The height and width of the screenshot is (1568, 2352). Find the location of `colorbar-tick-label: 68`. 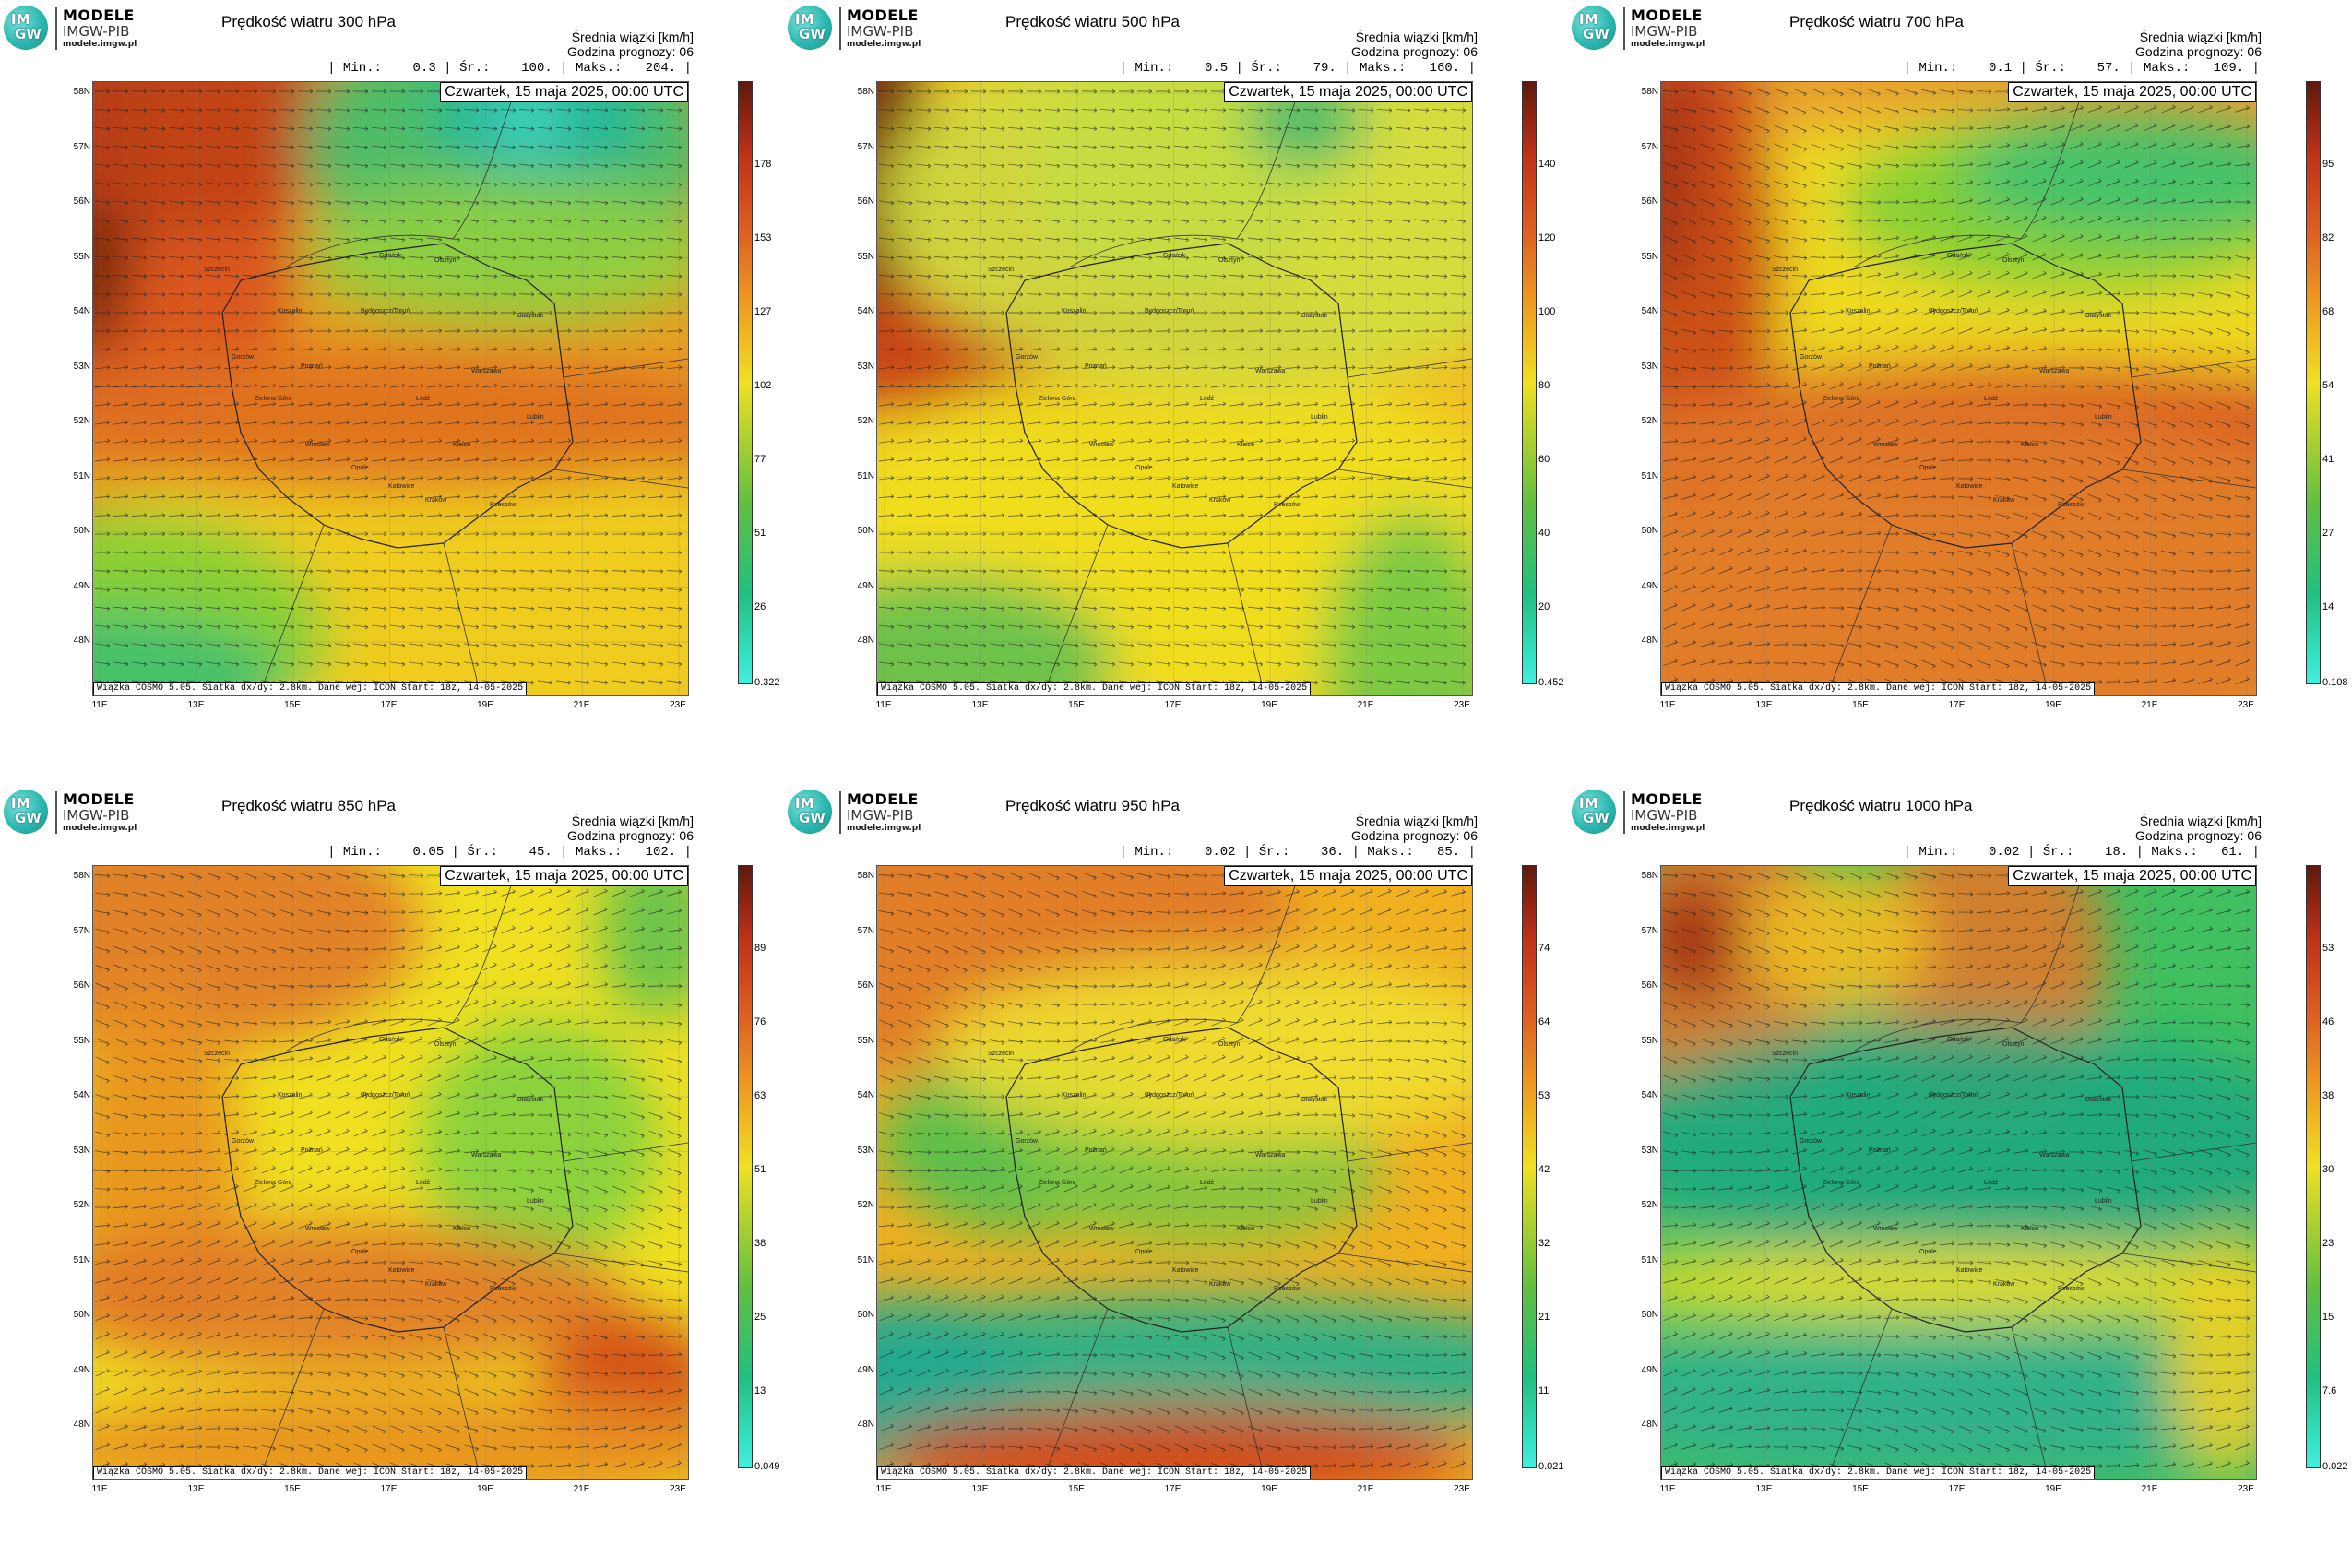

colorbar-tick-label: 68 is located at coordinates (2328, 311).